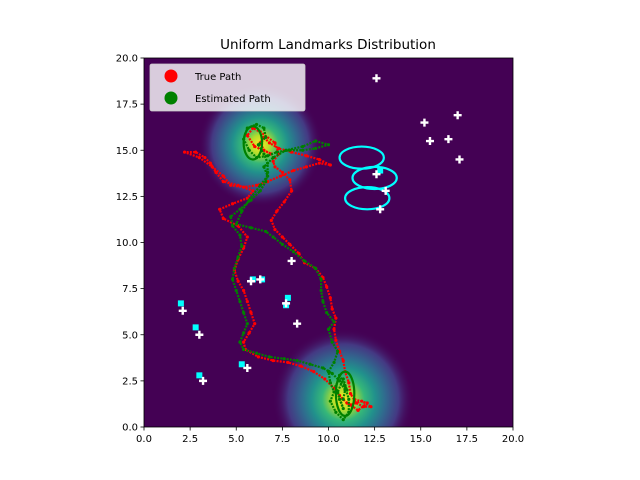 Image resolution: width=640 pixels, height=480 pixels. What do you see at coordinates (330, 436) in the screenshot?
I see `x-axis: 0.0 2.5 5.0 7.5 10.0 12.5 15.0 17.5 20.0` at bounding box center [330, 436].